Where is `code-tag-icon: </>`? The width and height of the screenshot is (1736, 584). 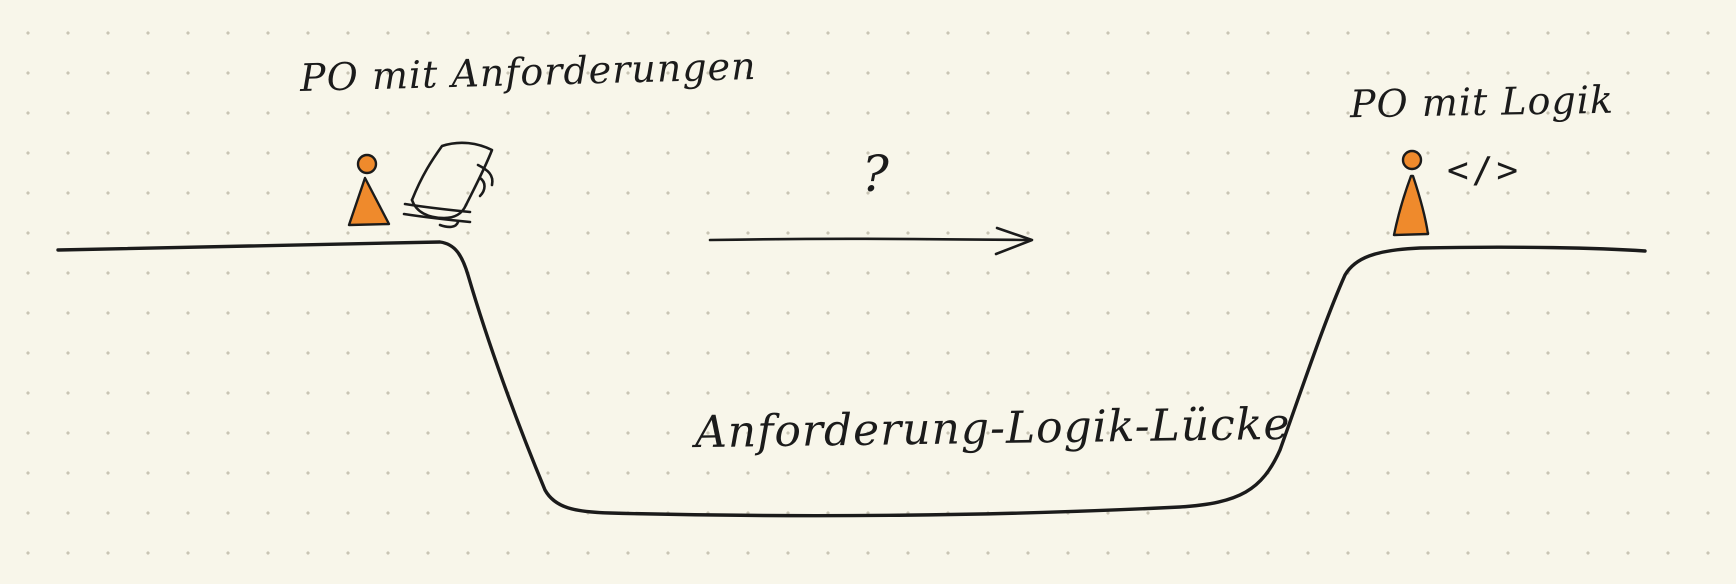
code-tag-icon: </> is located at coordinates (1484, 170).